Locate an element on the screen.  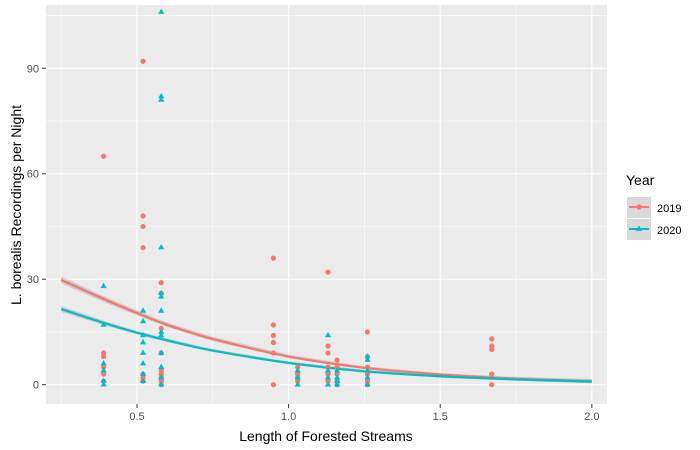
trend-line-2020 is located at coordinates (326, 345).